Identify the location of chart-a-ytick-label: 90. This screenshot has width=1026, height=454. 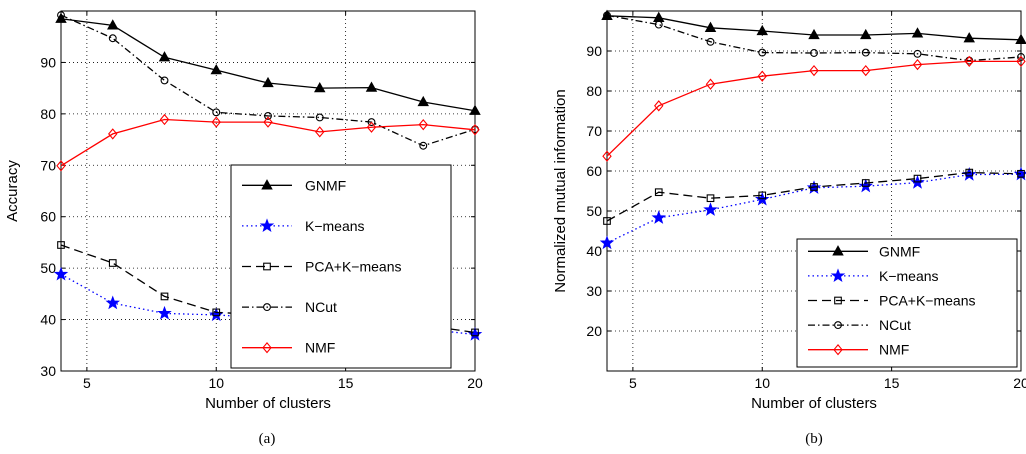
(48, 62).